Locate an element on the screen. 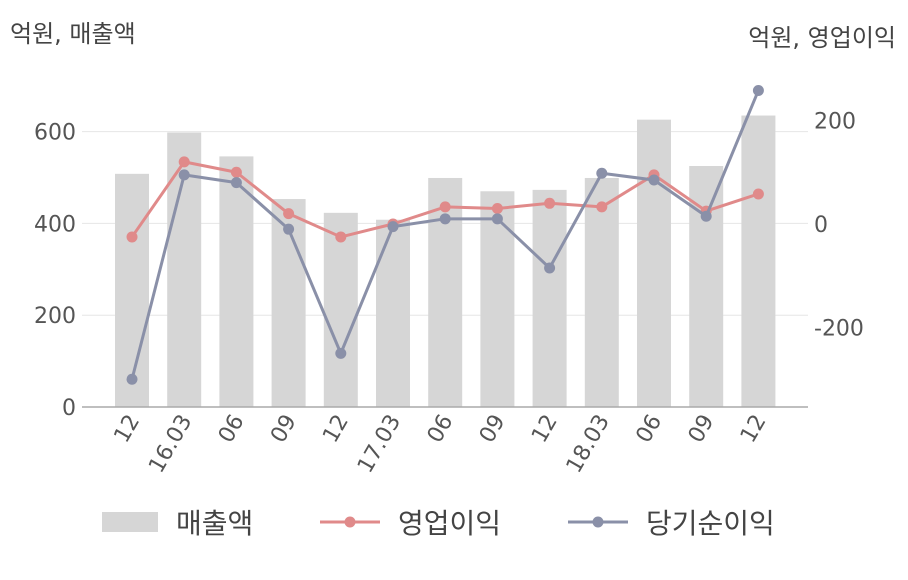  legend-item-operating-profit: 영업이익 is located at coordinates (410, 522).